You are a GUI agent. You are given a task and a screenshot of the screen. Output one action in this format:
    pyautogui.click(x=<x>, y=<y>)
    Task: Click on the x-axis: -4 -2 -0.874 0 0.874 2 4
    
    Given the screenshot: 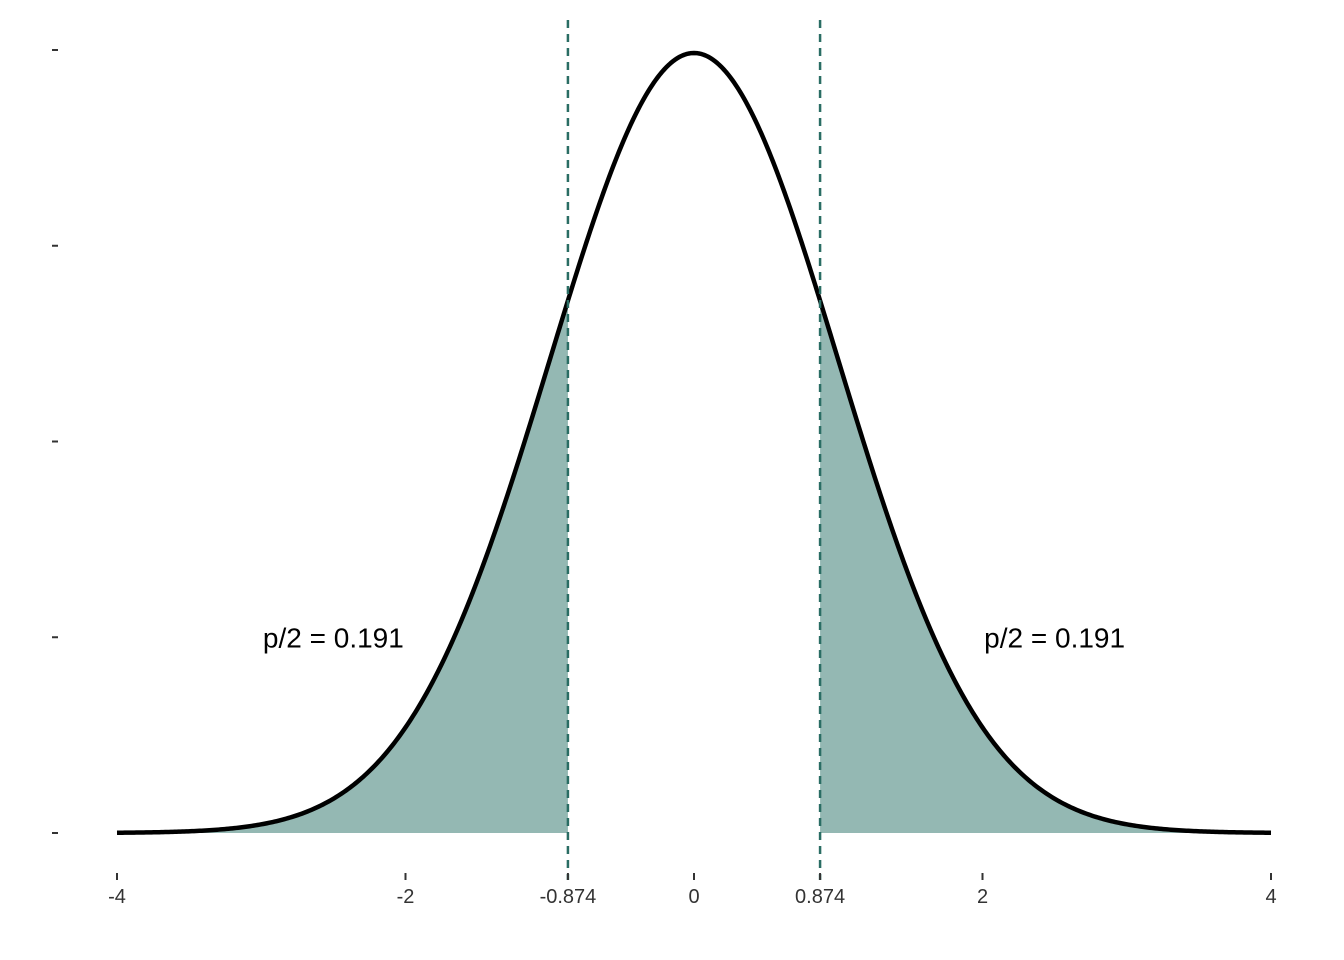 What is the action you would take?
    pyautogui.click(x=692, y=890)
    